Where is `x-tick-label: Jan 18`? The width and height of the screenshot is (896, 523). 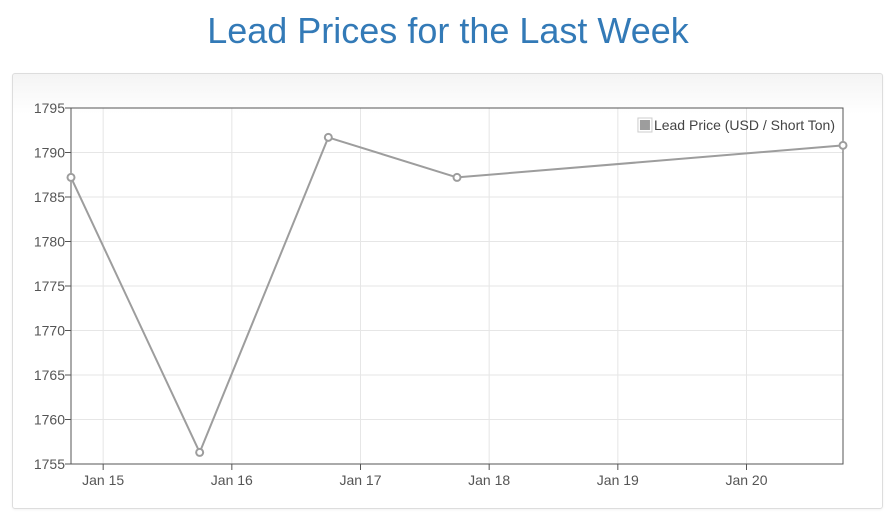
x-tick-label: Jan 18 is located at coordinates (489, 480).